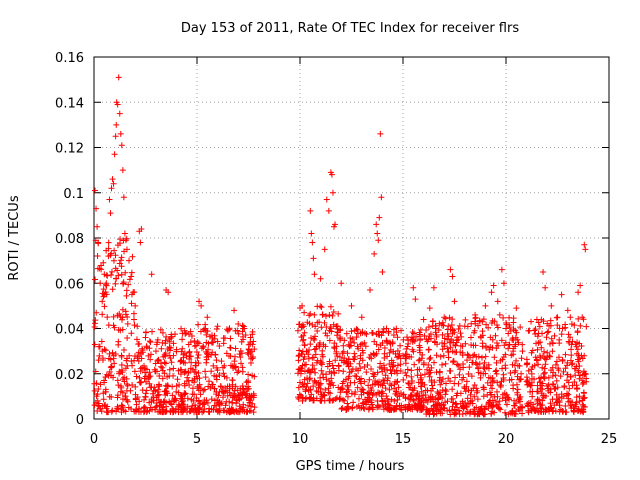 The height and width of the screenshot is (480, 640). What do you see at coordinates (14, 237) in the screenshot?
I see `y-axis-label: ROTI / TECUs` at bounding box center [14, 237].